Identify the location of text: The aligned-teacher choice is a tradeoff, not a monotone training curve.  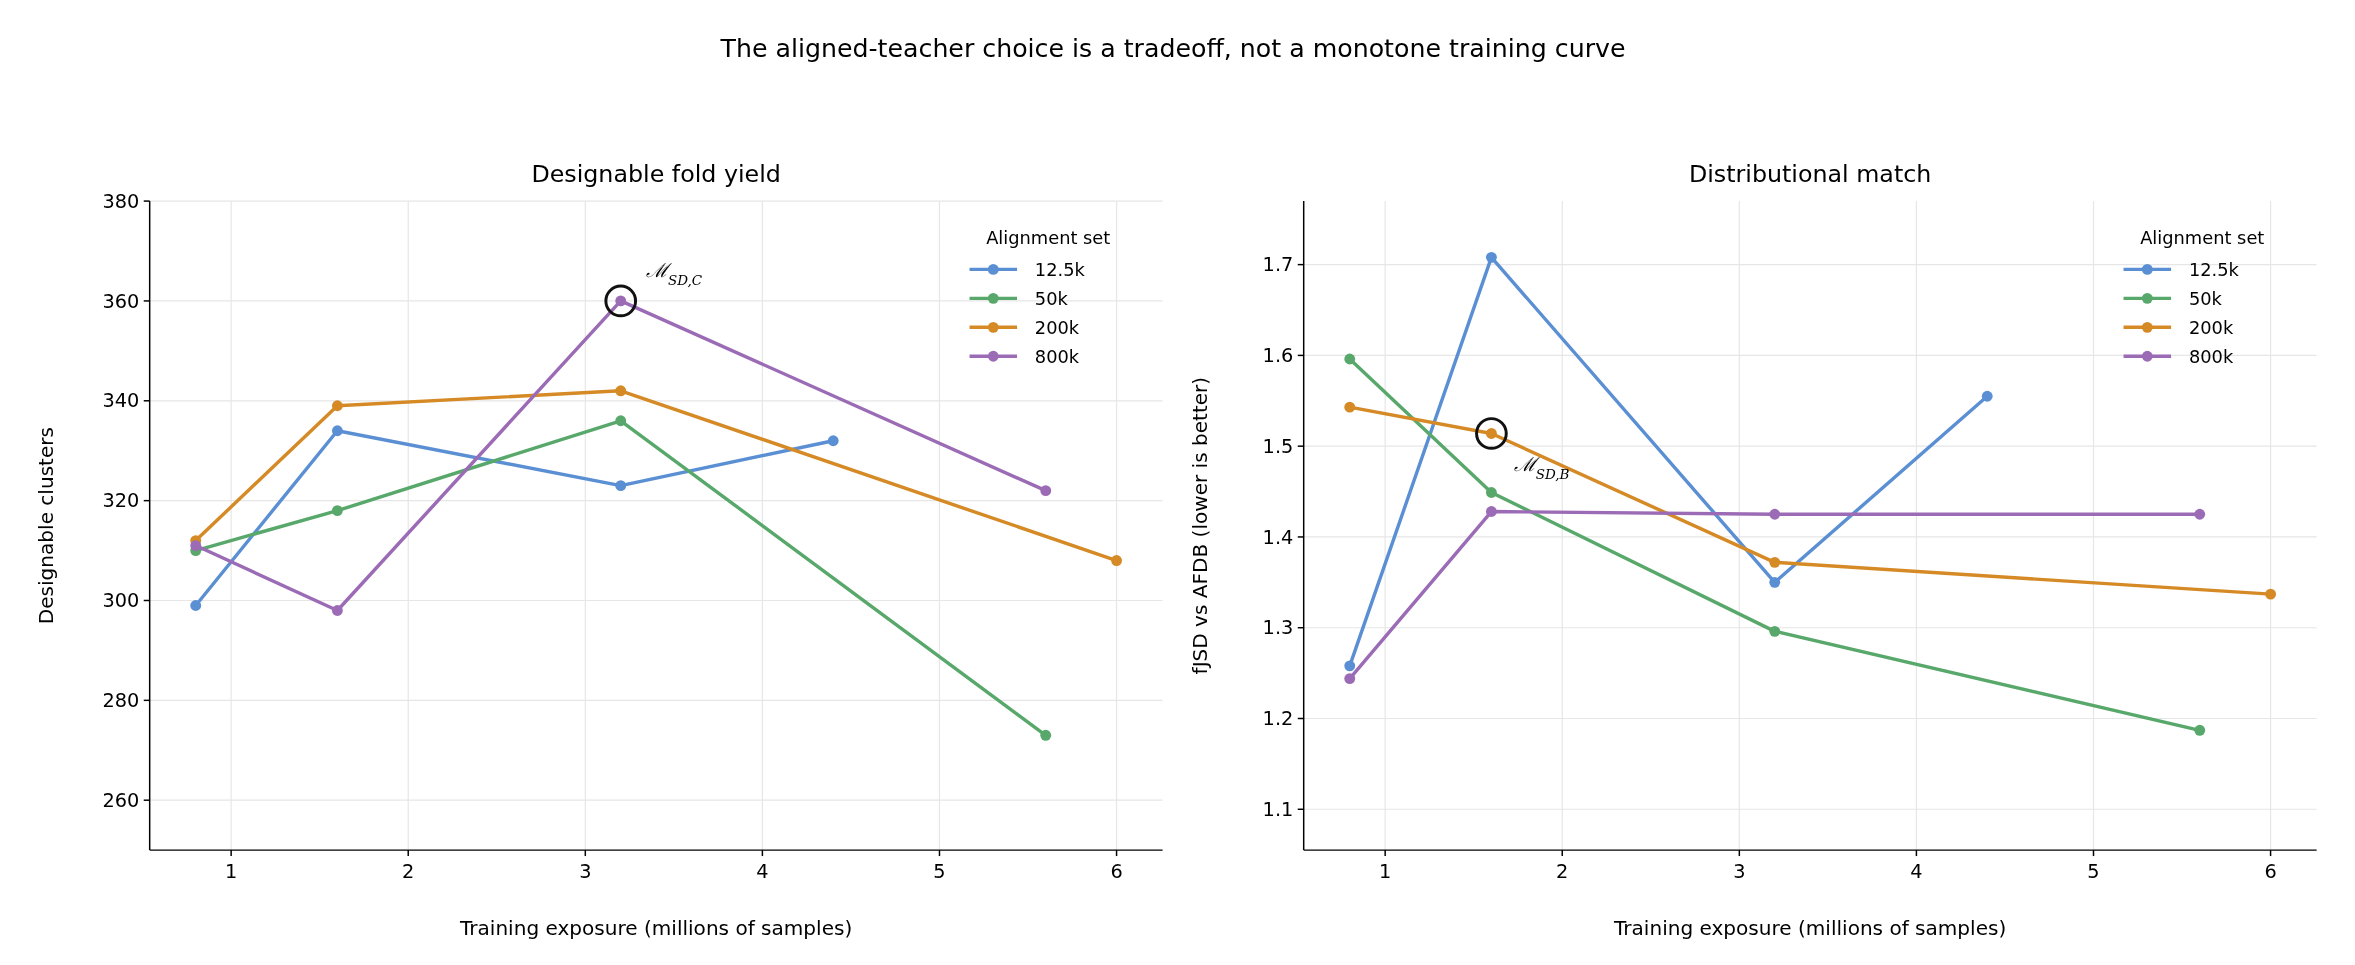
(1172, 49).